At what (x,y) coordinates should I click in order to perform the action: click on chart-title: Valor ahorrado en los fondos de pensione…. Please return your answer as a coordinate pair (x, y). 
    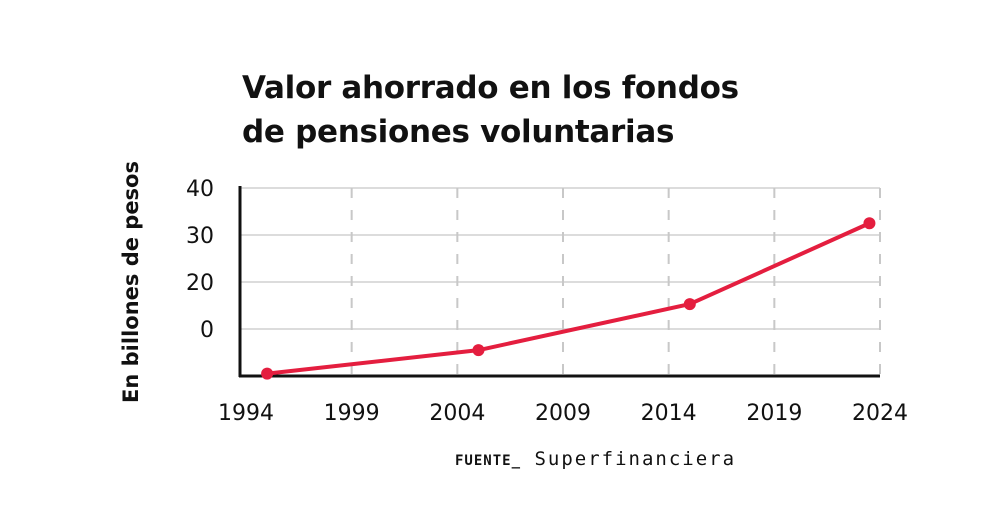
    Looking at the image, I should click on (490, 110).